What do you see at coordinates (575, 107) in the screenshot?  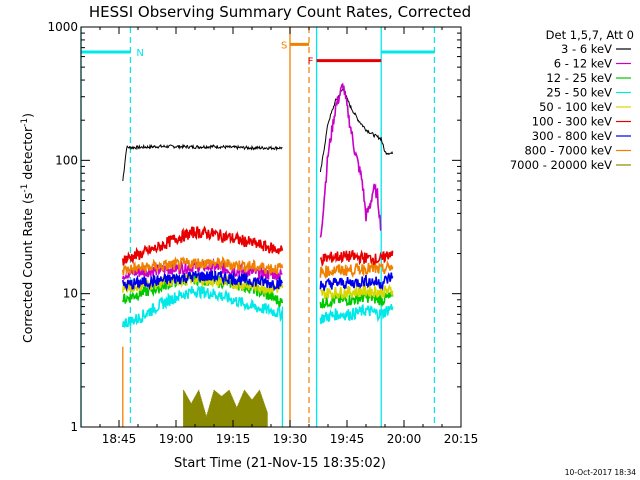 I see `legend-entry-label: 50 - 100 keV` at bounding box center [575, 107].